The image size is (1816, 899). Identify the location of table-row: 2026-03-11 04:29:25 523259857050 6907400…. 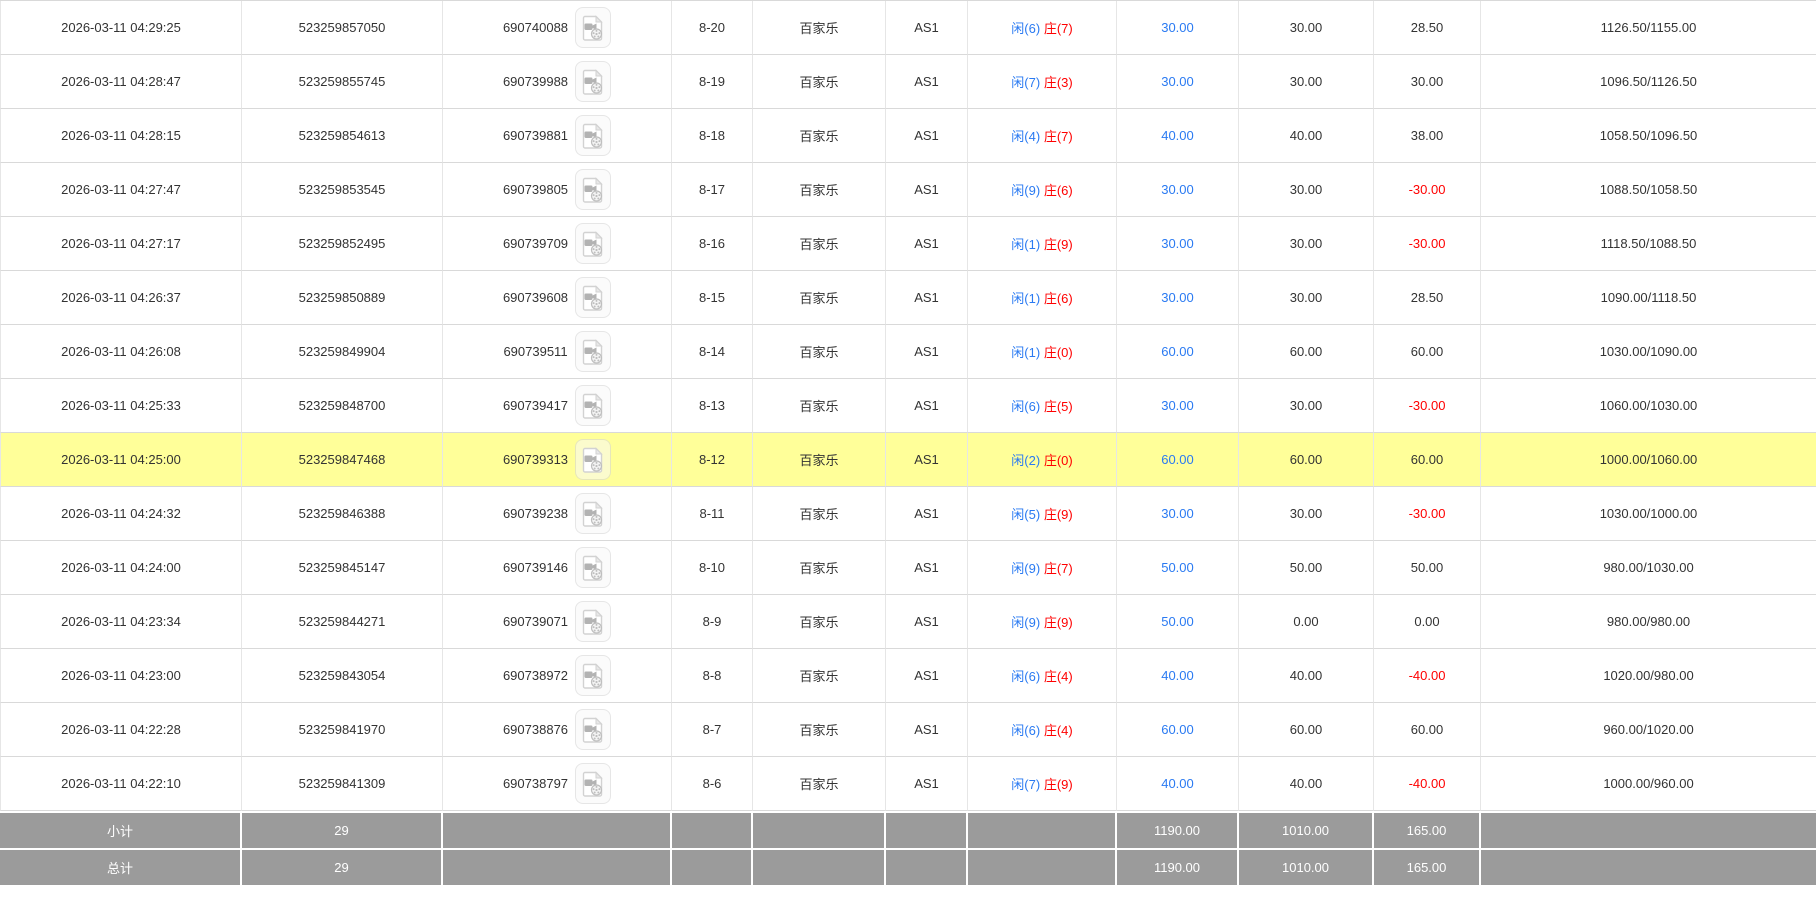
(908, 28).